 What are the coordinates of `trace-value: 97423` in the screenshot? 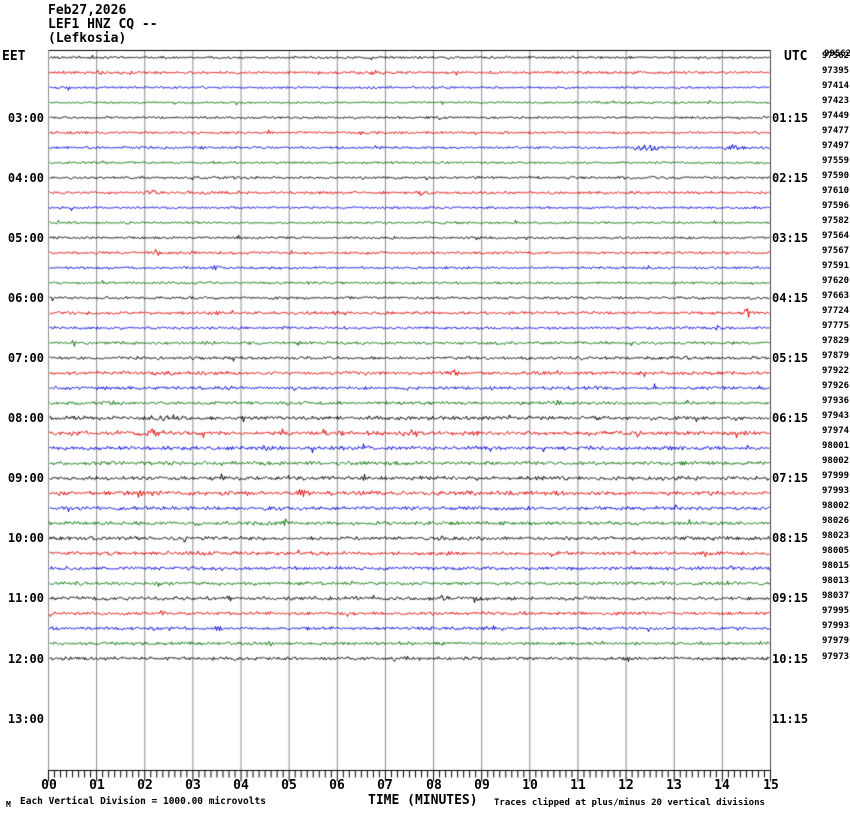 It's located at (836, 100).